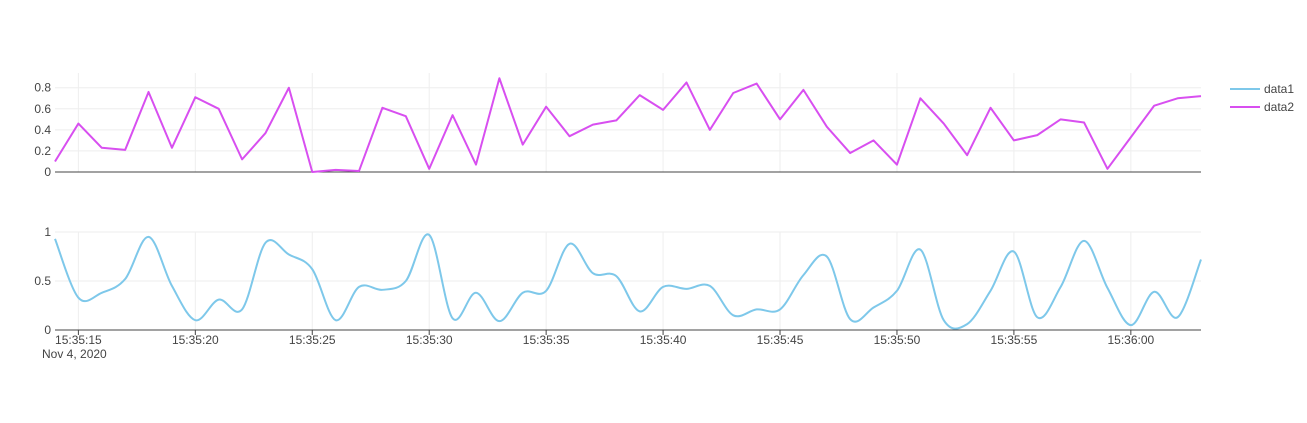  What do you see at coordinates (1279, 89) in the screenshot?
I see `legend-label: data1` at bounding box center [1279, 89].